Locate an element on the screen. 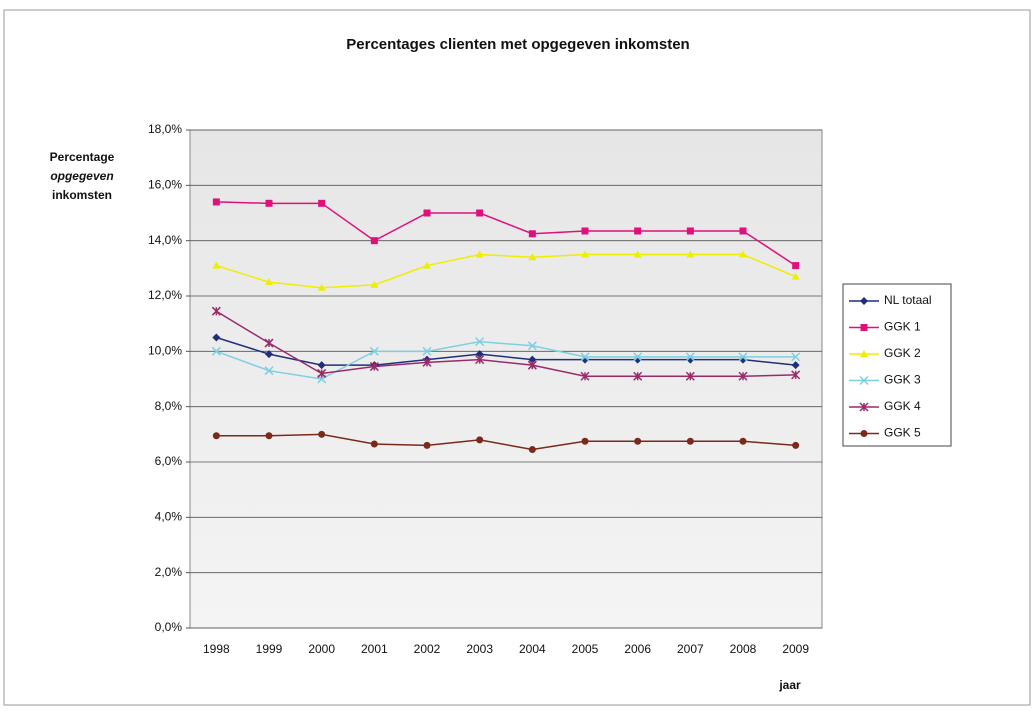  y-label: opgegeven is located at coordinates (81, 176).